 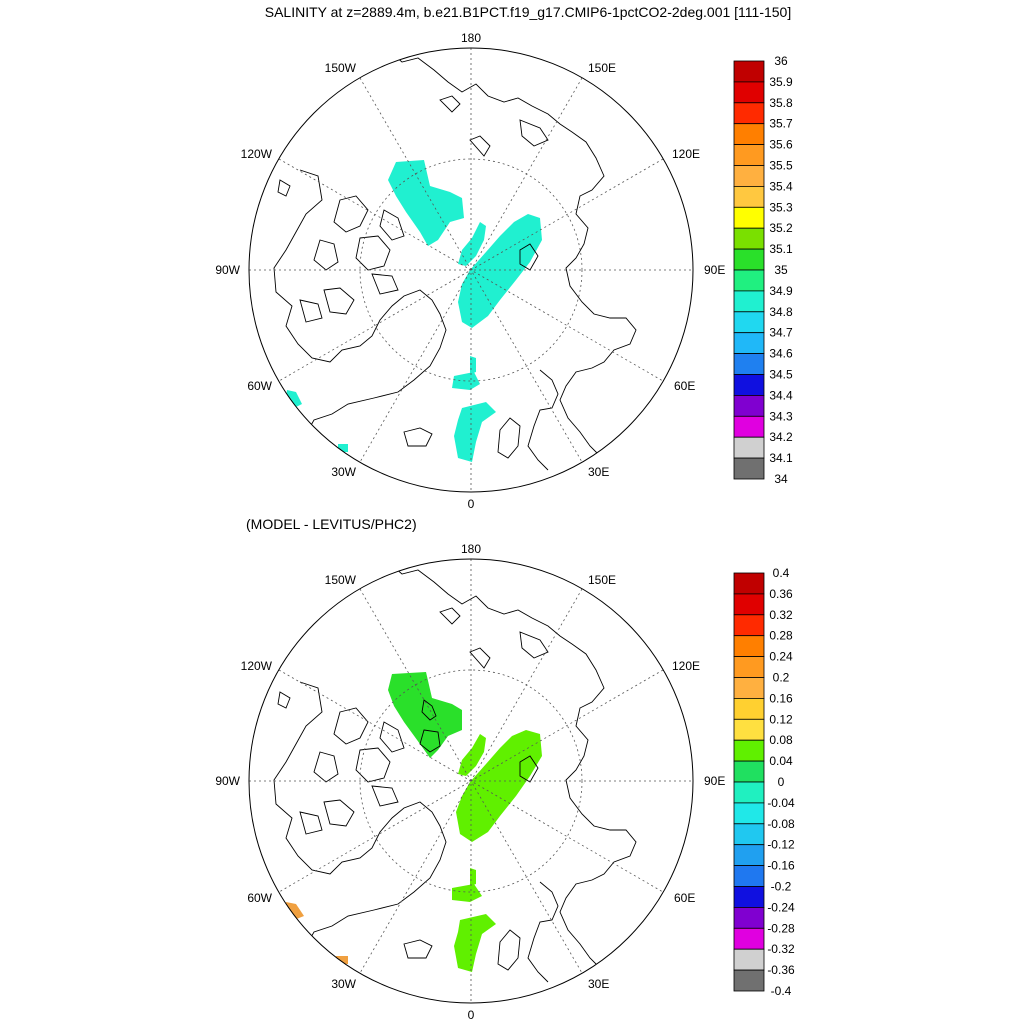 I want to click on lon-label-150w: 150W, so click(x=341, y=68).